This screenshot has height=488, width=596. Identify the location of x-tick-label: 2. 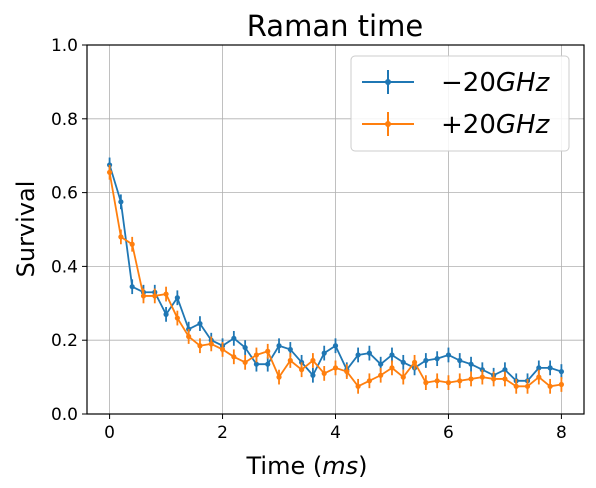
(222, 433).